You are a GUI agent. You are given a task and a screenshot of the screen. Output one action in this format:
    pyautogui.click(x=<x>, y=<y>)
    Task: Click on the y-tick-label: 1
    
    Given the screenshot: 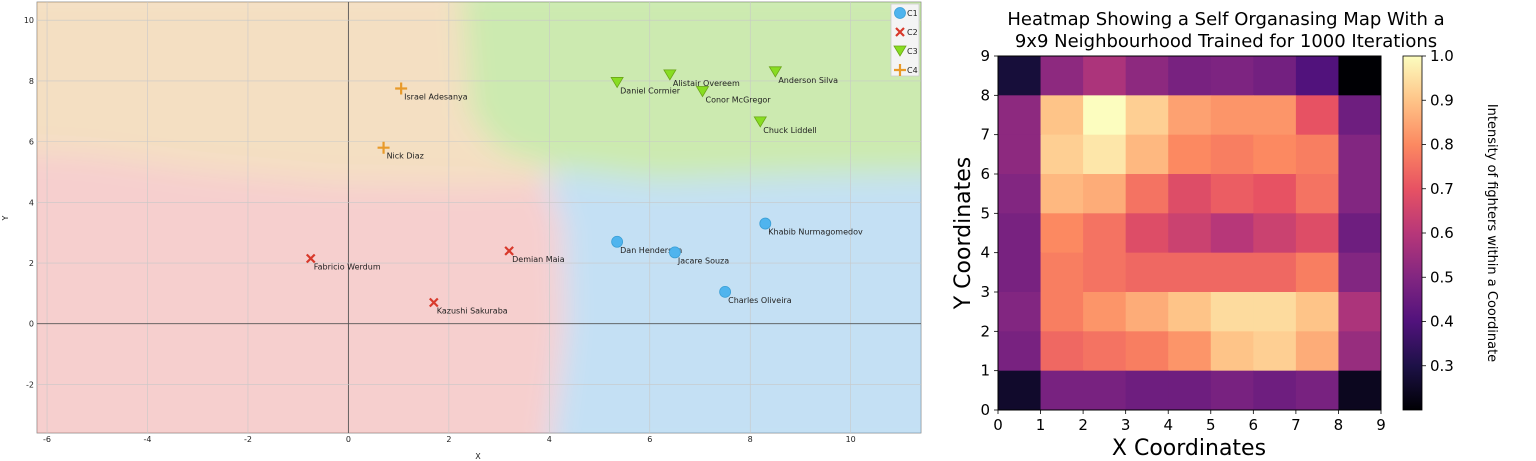 What is the action you would take?
    pyautogui.click(x=985, y=371)
    